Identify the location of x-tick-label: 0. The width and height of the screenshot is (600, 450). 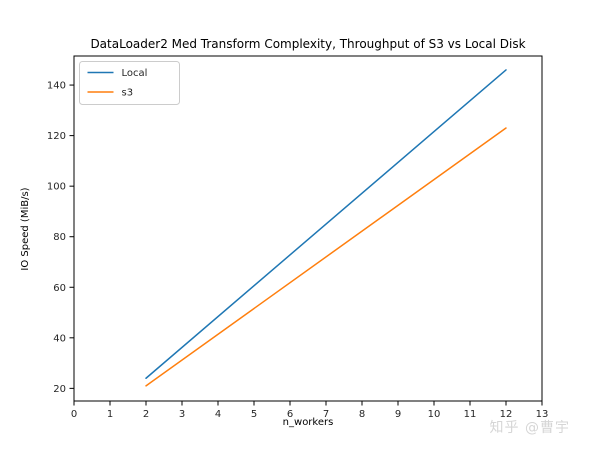
(74, 414).